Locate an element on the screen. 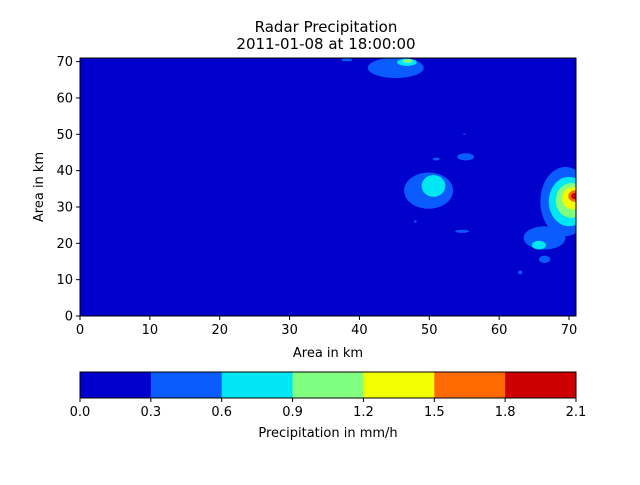 This screenshot has width=640, height=485. x-tick-label: 70 is located at coordinates (569, 330).